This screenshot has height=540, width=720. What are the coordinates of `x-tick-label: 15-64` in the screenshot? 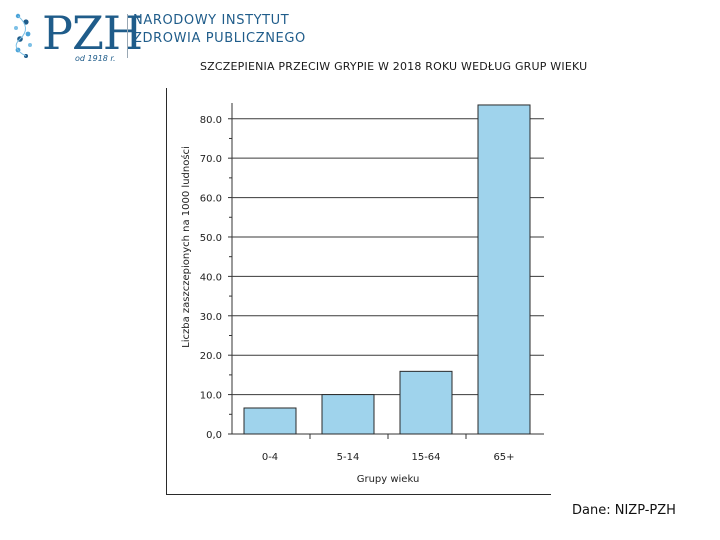 It's located at (425, 457).